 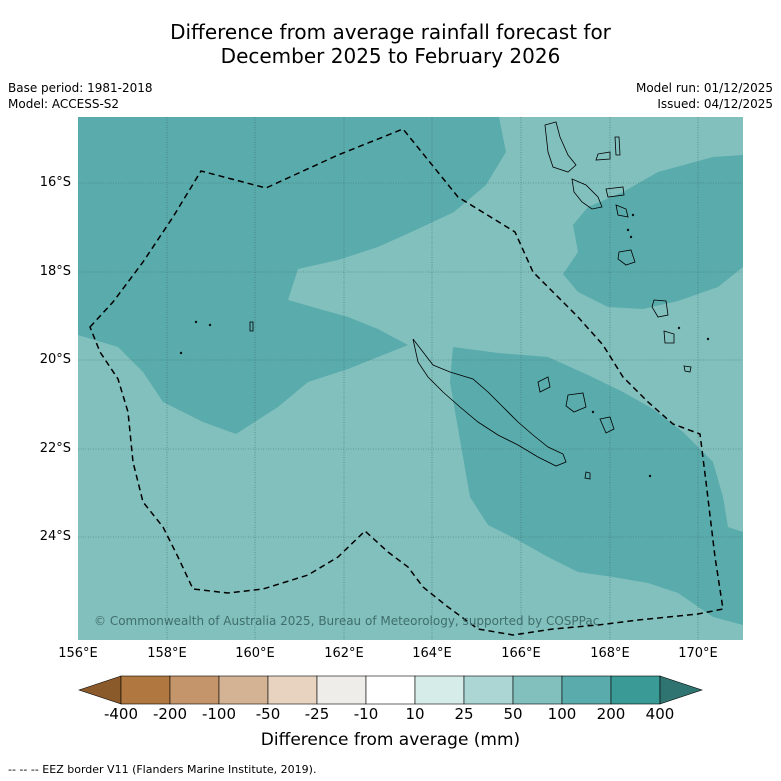 What do you see at coordinates (55, 536) in the screenshot?
I see `lat-label-24s: 24°S` at bounding box center [55, 536].